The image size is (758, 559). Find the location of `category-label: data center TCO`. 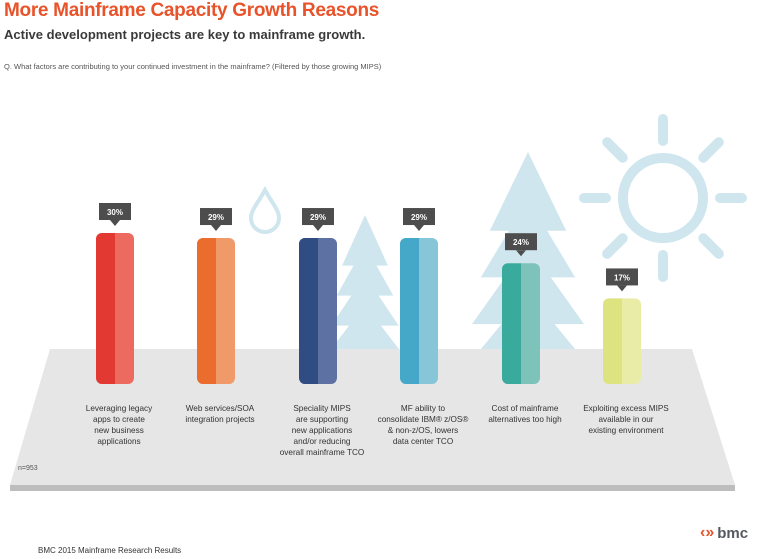

category-label: data center TCO is located at coordinates (423, 441).